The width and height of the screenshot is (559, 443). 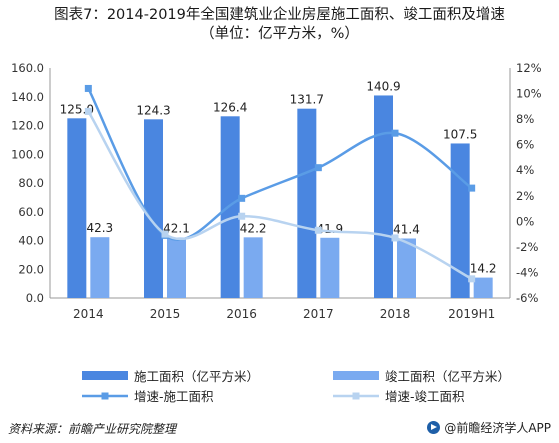 What do you see at coordinates (27, 154) in the screenshot?
I see `y-left-tick-label: 100.0` at bounding box center [27, 154].